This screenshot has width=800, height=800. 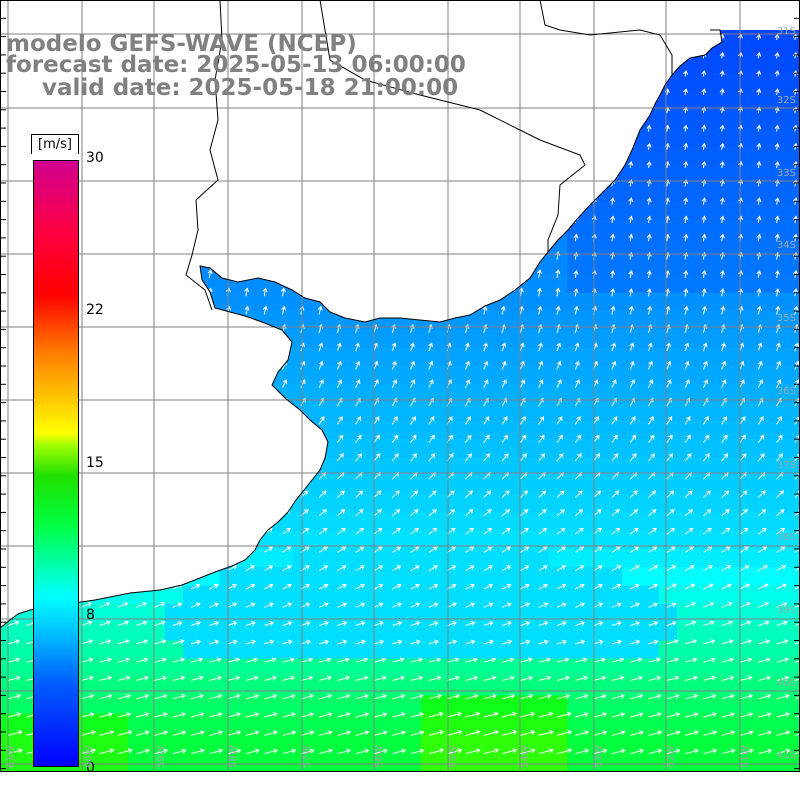 I want to click on lon-label: 58W, so click(x=233, y=756).